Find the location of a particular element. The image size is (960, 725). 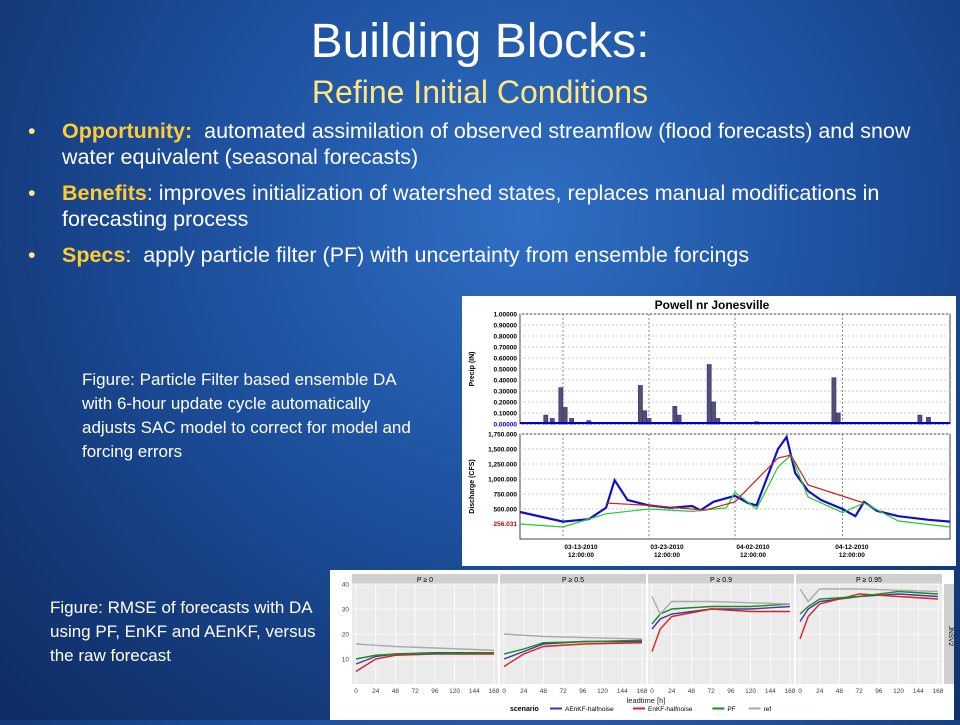

discharge-xtick-date: 03-23-2010 is located at coordinates (667, 547).